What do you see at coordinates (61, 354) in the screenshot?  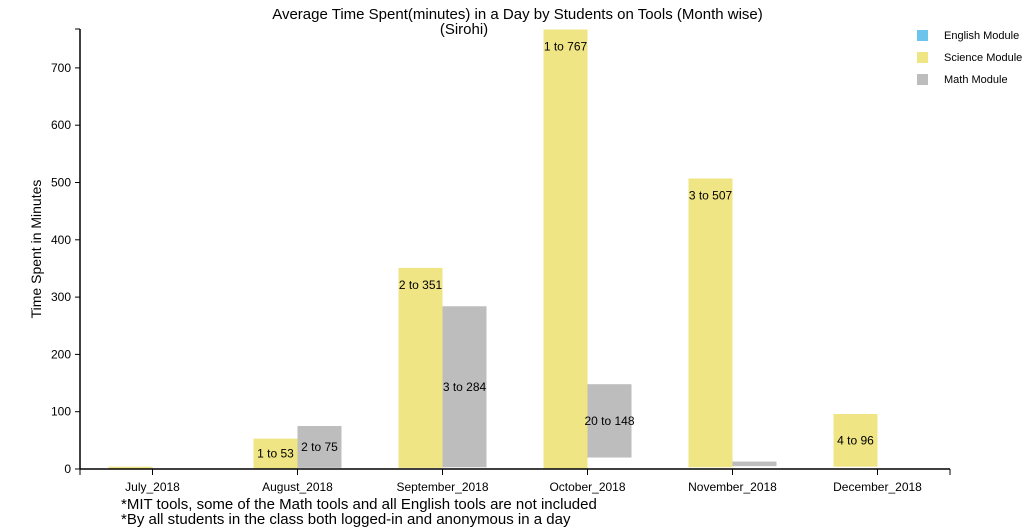 I see `y-tick-label: 200` at bounding box center [61, 354].